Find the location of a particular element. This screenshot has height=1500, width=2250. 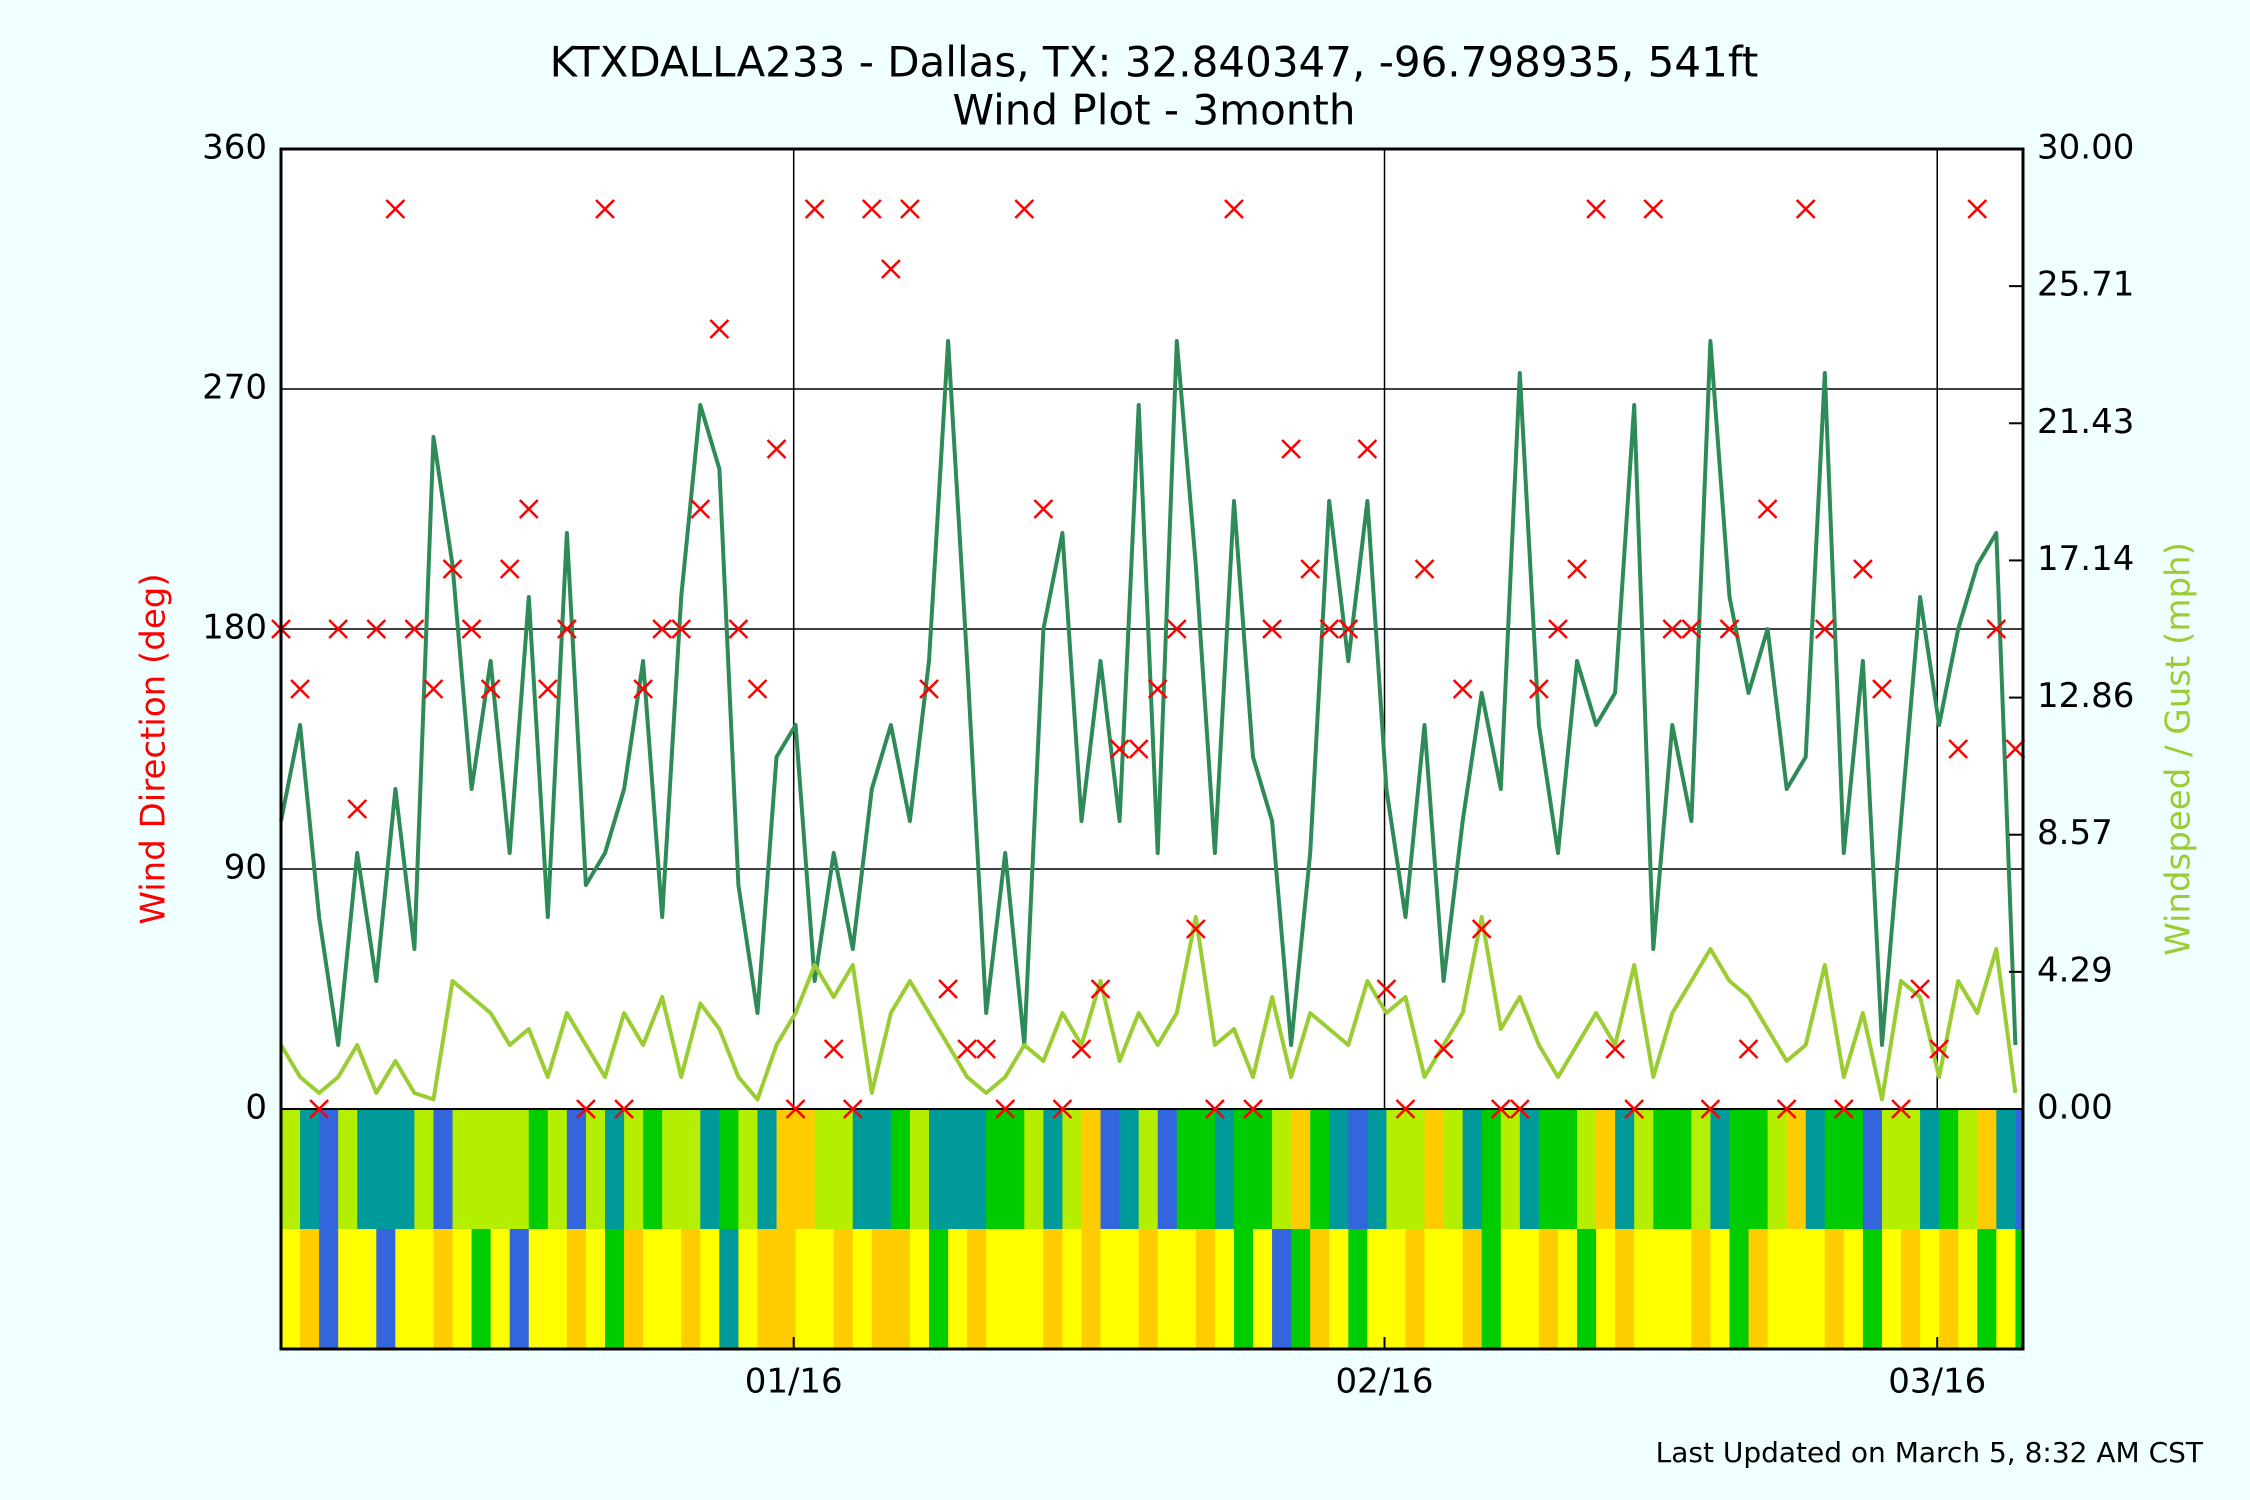

footer: Last Updated on March 5, 8:32 AM CST is located at coordinates (1930, 1452).